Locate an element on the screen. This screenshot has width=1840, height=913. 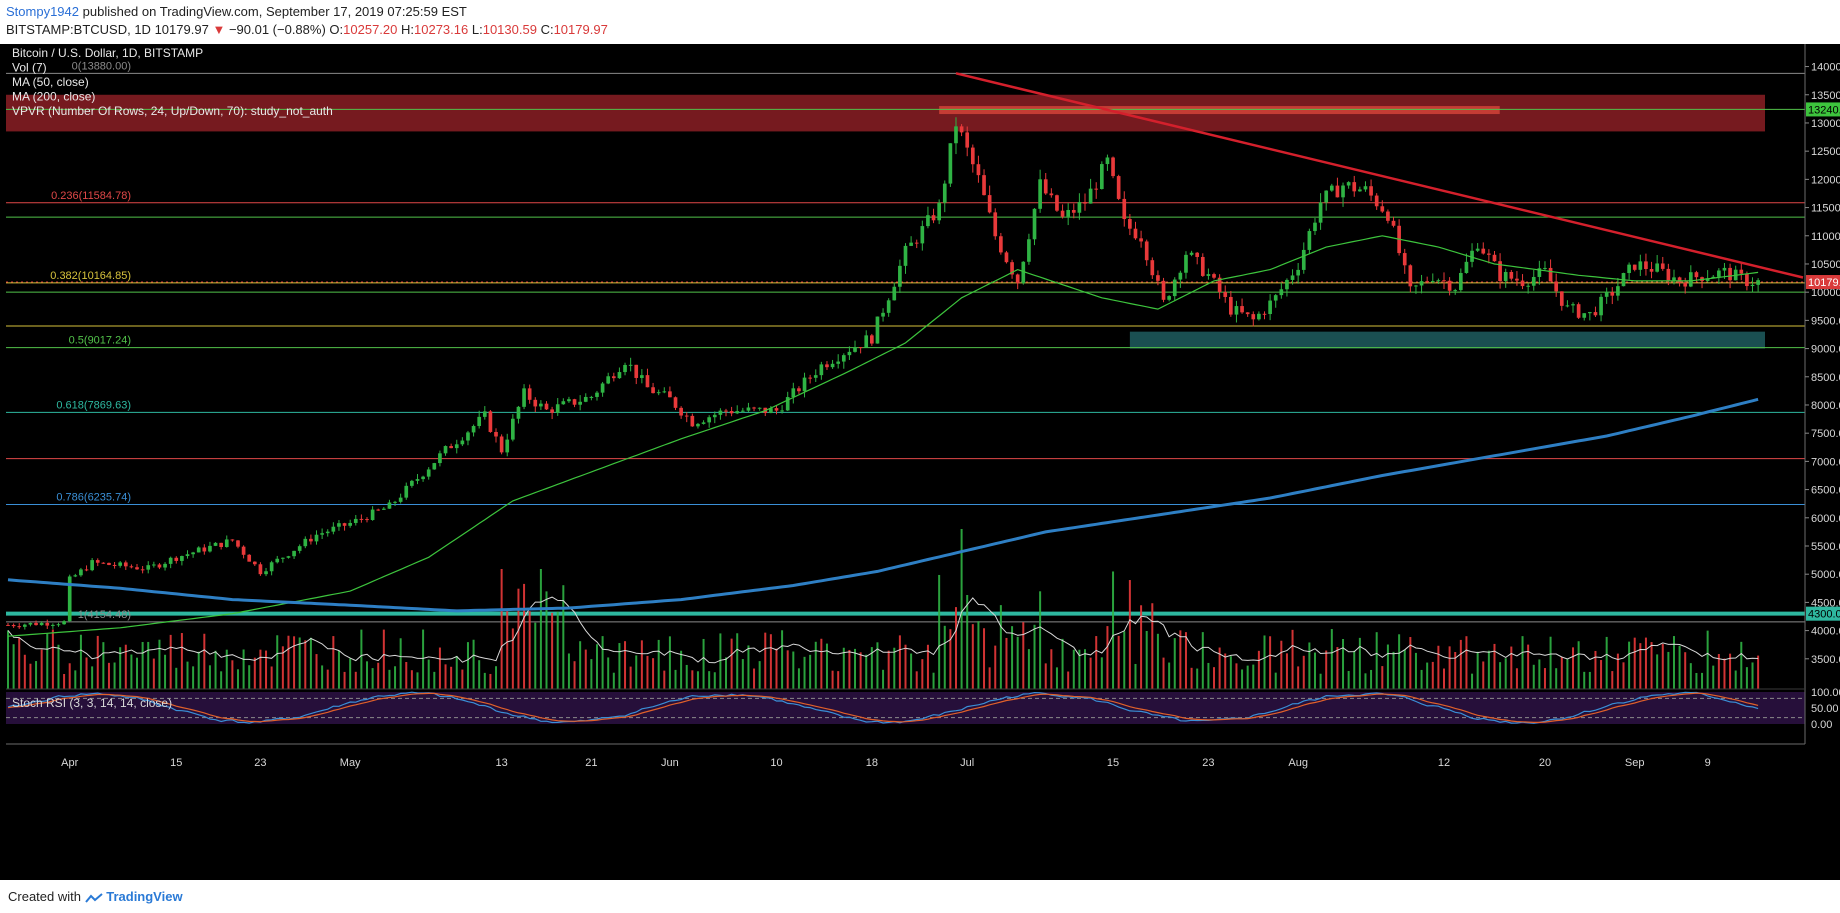
tradingview-link: TradingView is located at coordinates (144, 896).